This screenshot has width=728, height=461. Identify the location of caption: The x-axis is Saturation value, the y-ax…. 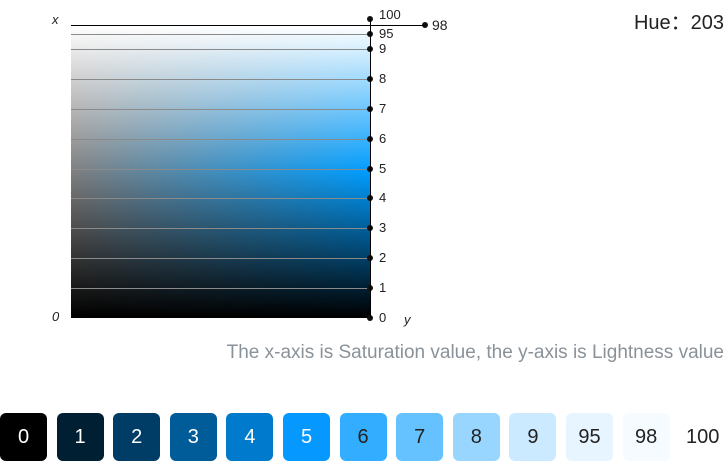
(475, 352).